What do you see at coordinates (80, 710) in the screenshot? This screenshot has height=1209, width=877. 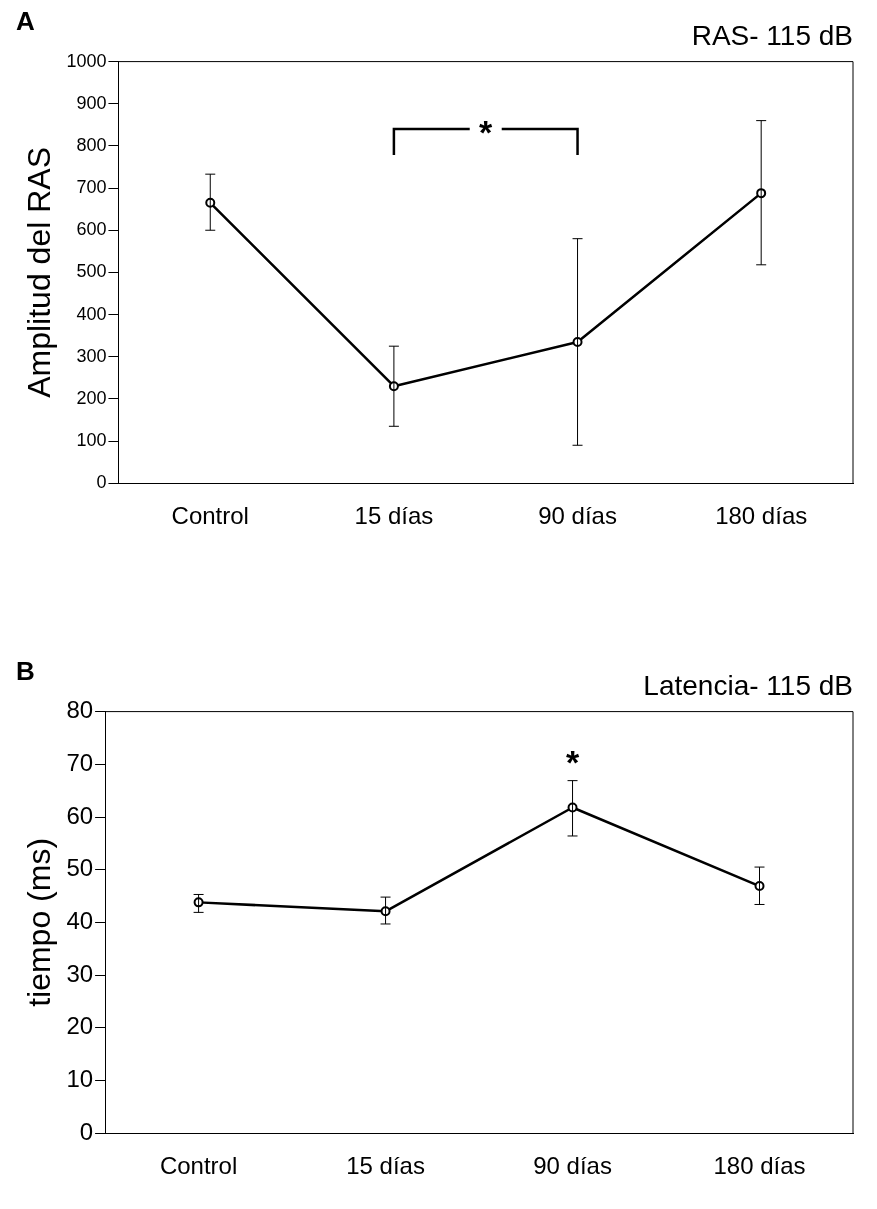 I see `y-tick-label: 80` at bounding box center [80, 710].